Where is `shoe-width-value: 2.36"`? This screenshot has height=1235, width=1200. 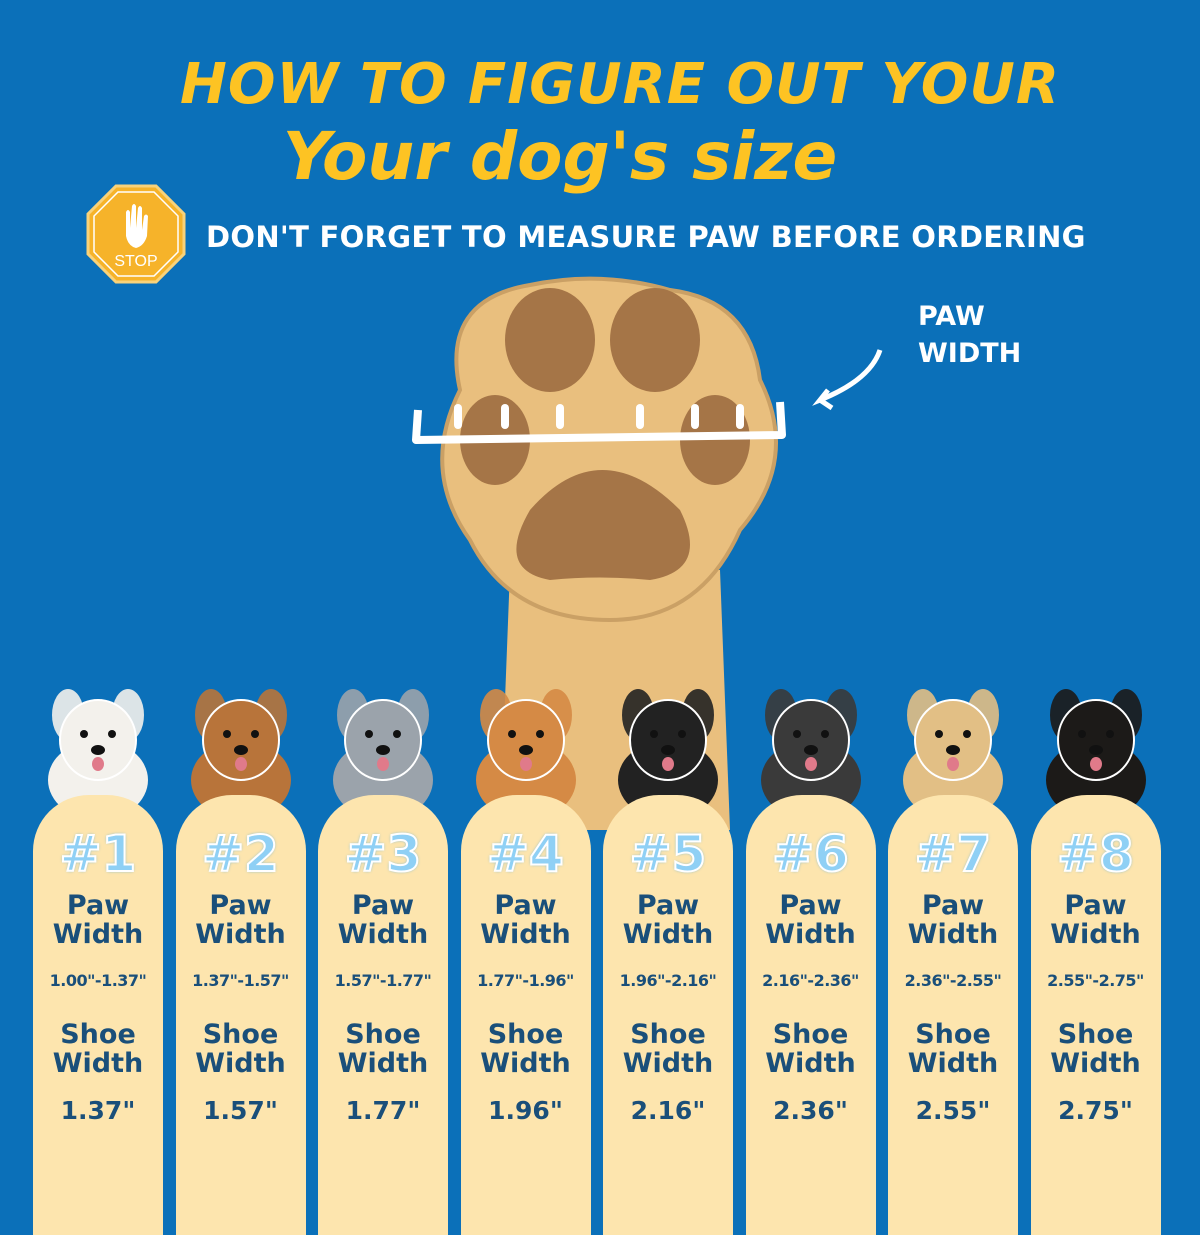
shoe-width-value: 2.36" is located at coordinates (810, 1110).